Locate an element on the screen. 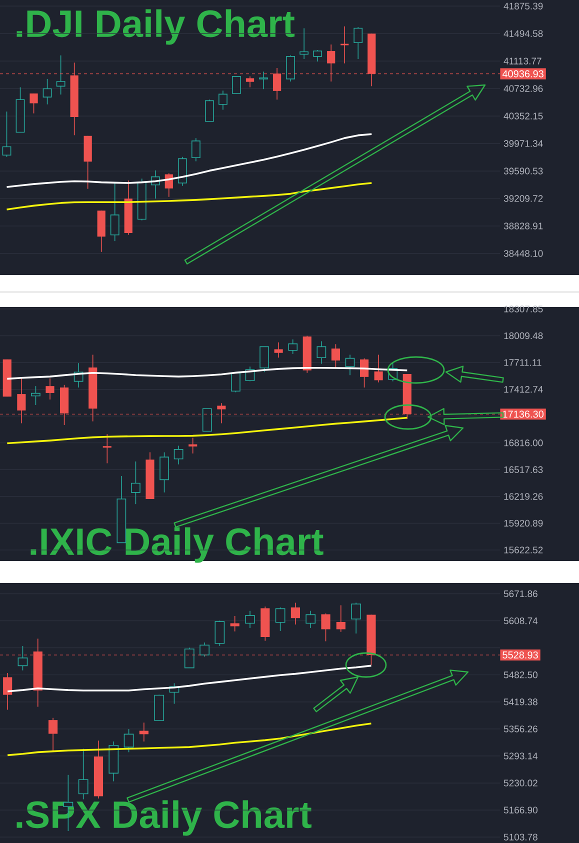 This screenshot has height=843, width=579. y-tick-label: 41113.77 is located at coordinates (523, 61).